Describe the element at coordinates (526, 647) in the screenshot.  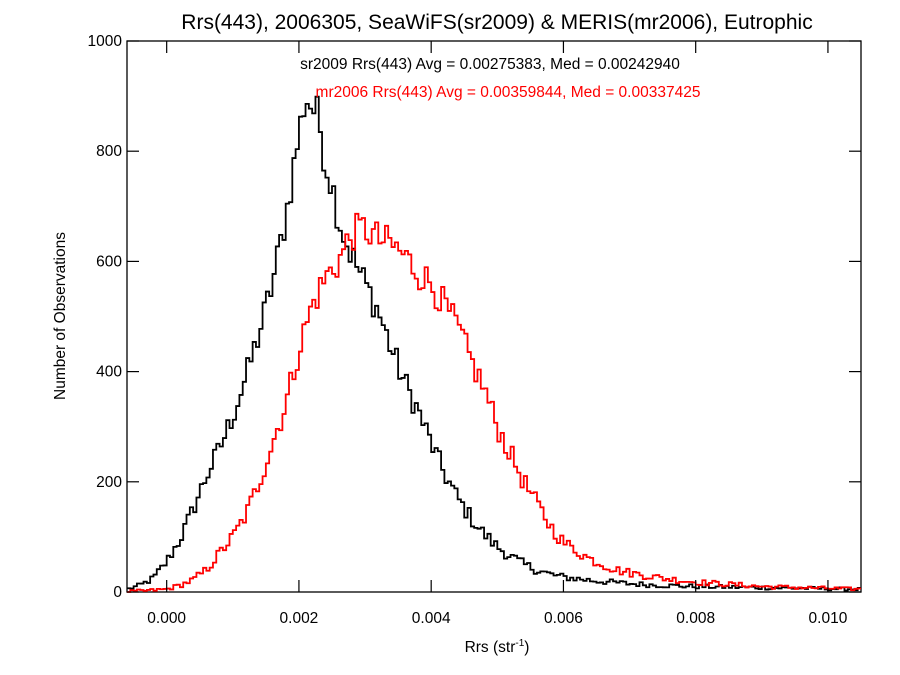
I see `x-axis-label-close: )` at that location.